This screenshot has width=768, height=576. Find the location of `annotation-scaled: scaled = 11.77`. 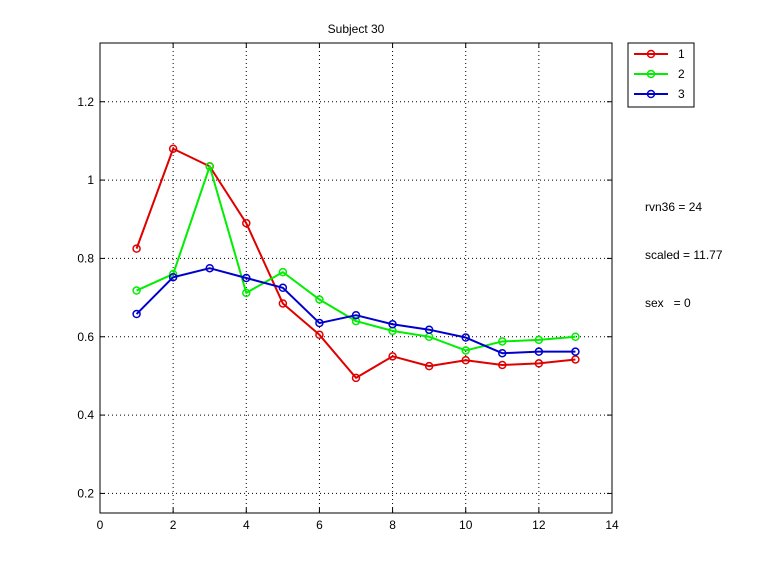

annotation-scaled: scaled = 11.77 is located at coordinates (684, 255).